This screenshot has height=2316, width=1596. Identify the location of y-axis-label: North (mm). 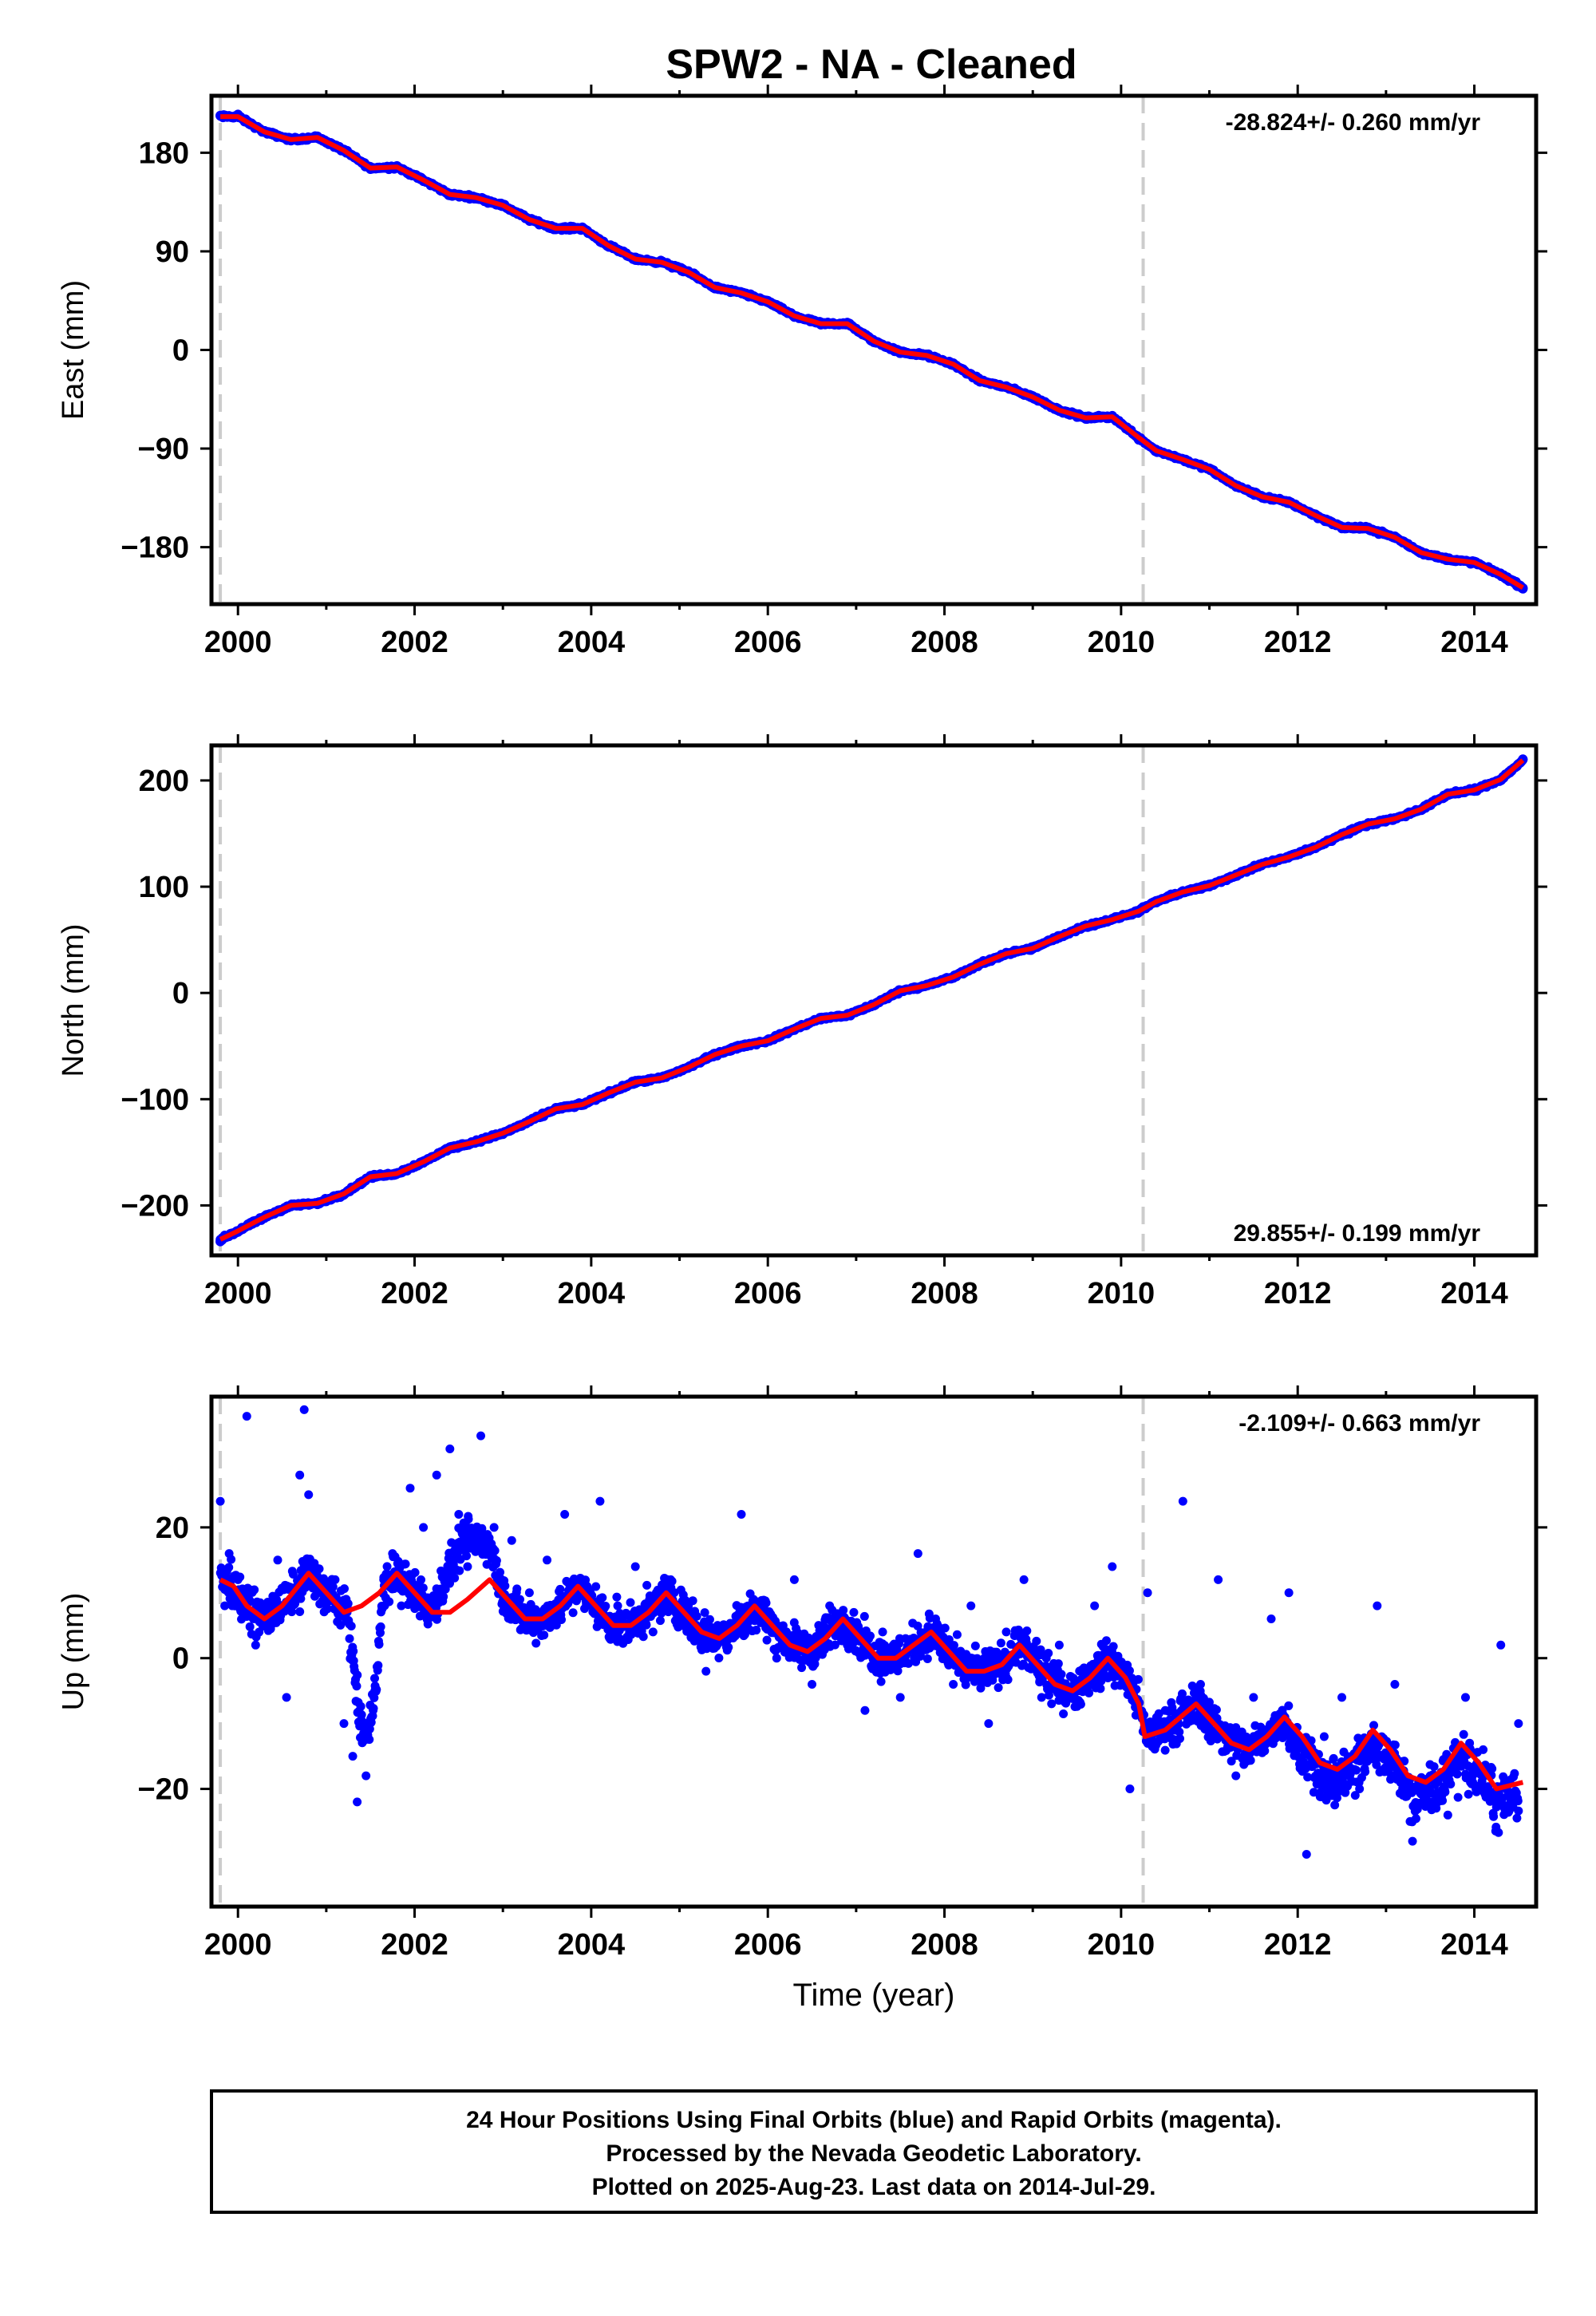
(73, 1000).